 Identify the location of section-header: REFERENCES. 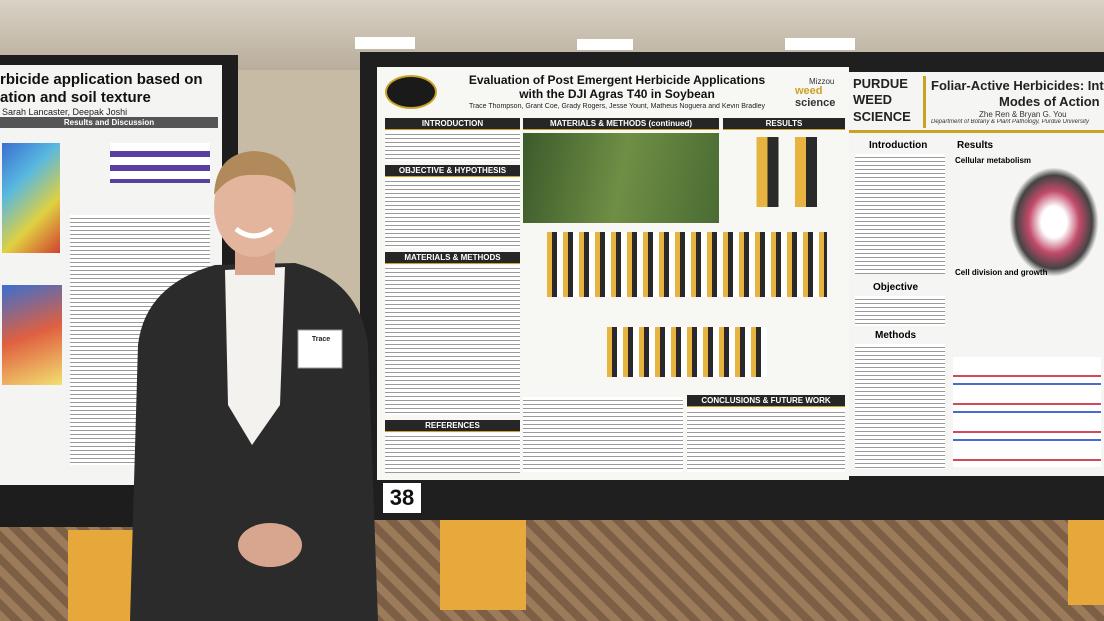
(452, 426).